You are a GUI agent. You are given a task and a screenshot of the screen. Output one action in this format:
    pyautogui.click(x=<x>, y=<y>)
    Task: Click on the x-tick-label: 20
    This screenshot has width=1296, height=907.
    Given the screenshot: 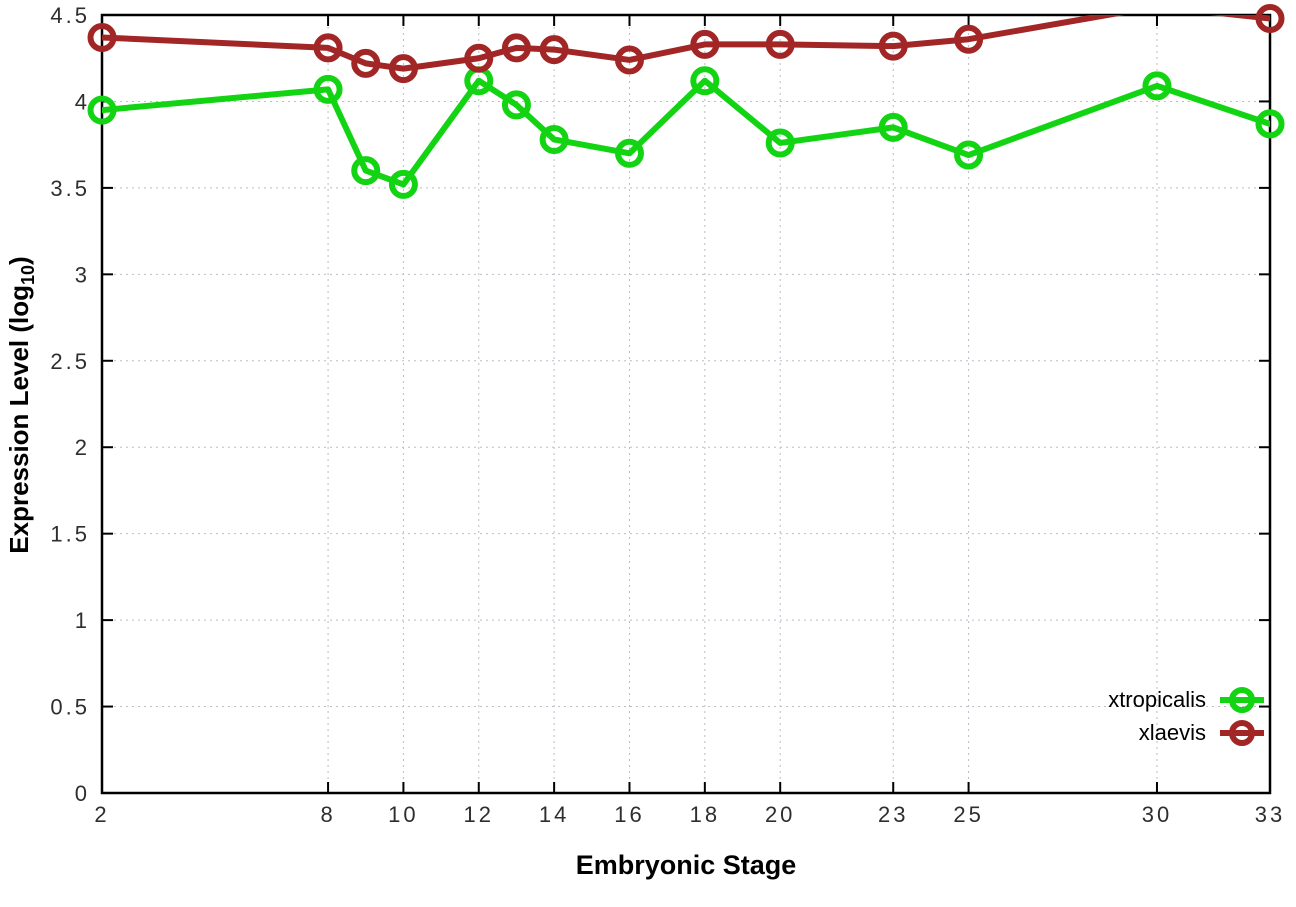 What is the action you would take?
    pyautogui.click(x=780, y=814)
    